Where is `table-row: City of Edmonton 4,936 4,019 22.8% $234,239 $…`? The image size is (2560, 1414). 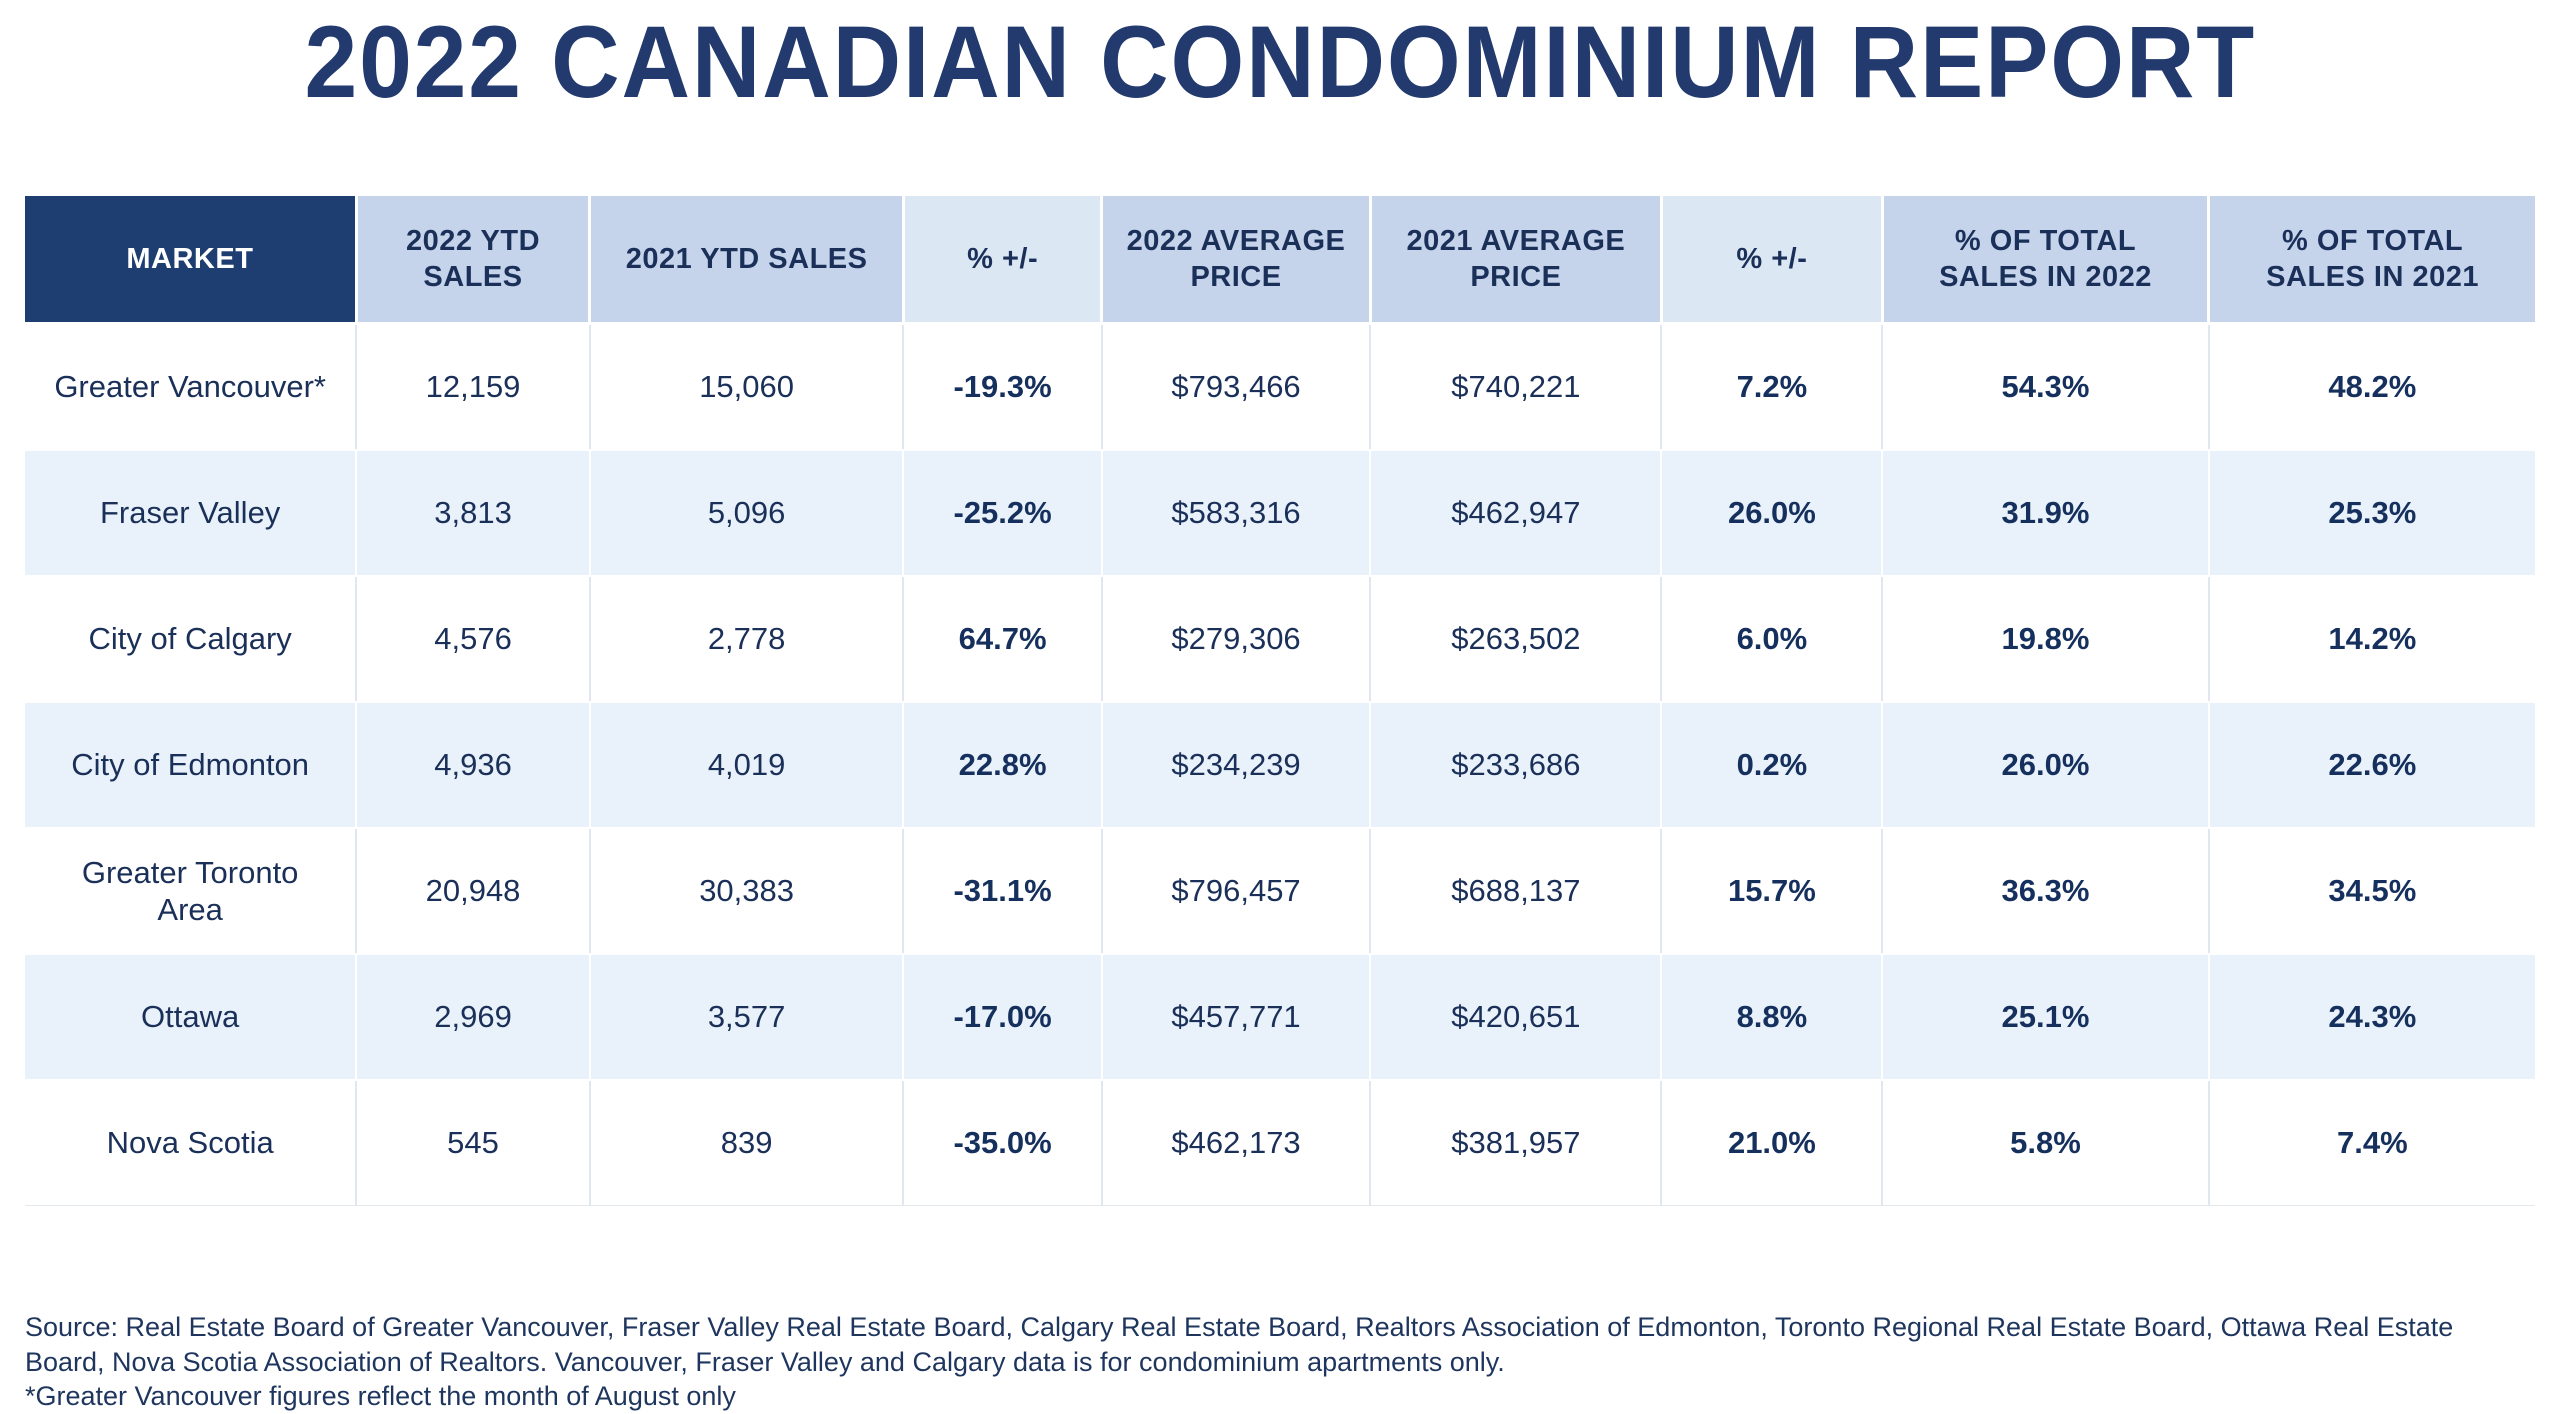
table-row: City of Edmonton 4,936 4,019 22.8% $234,239 $… is located at coordinates (1280, 765).